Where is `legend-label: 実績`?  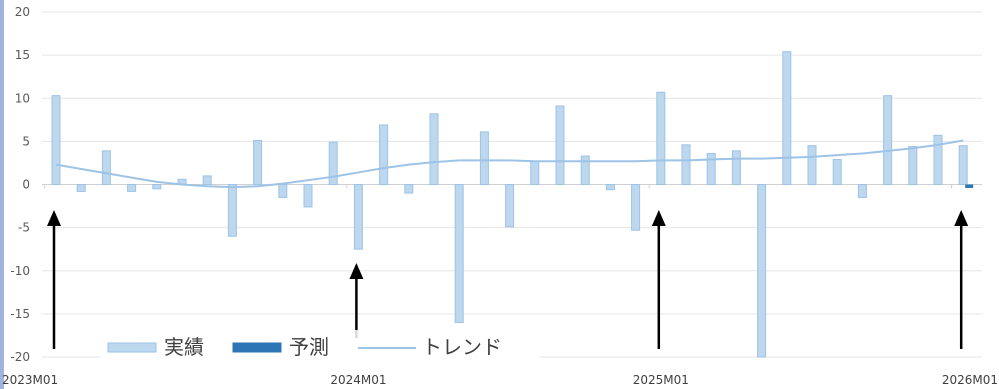
legend-label: 実績 is located at coordinates (184, 347).